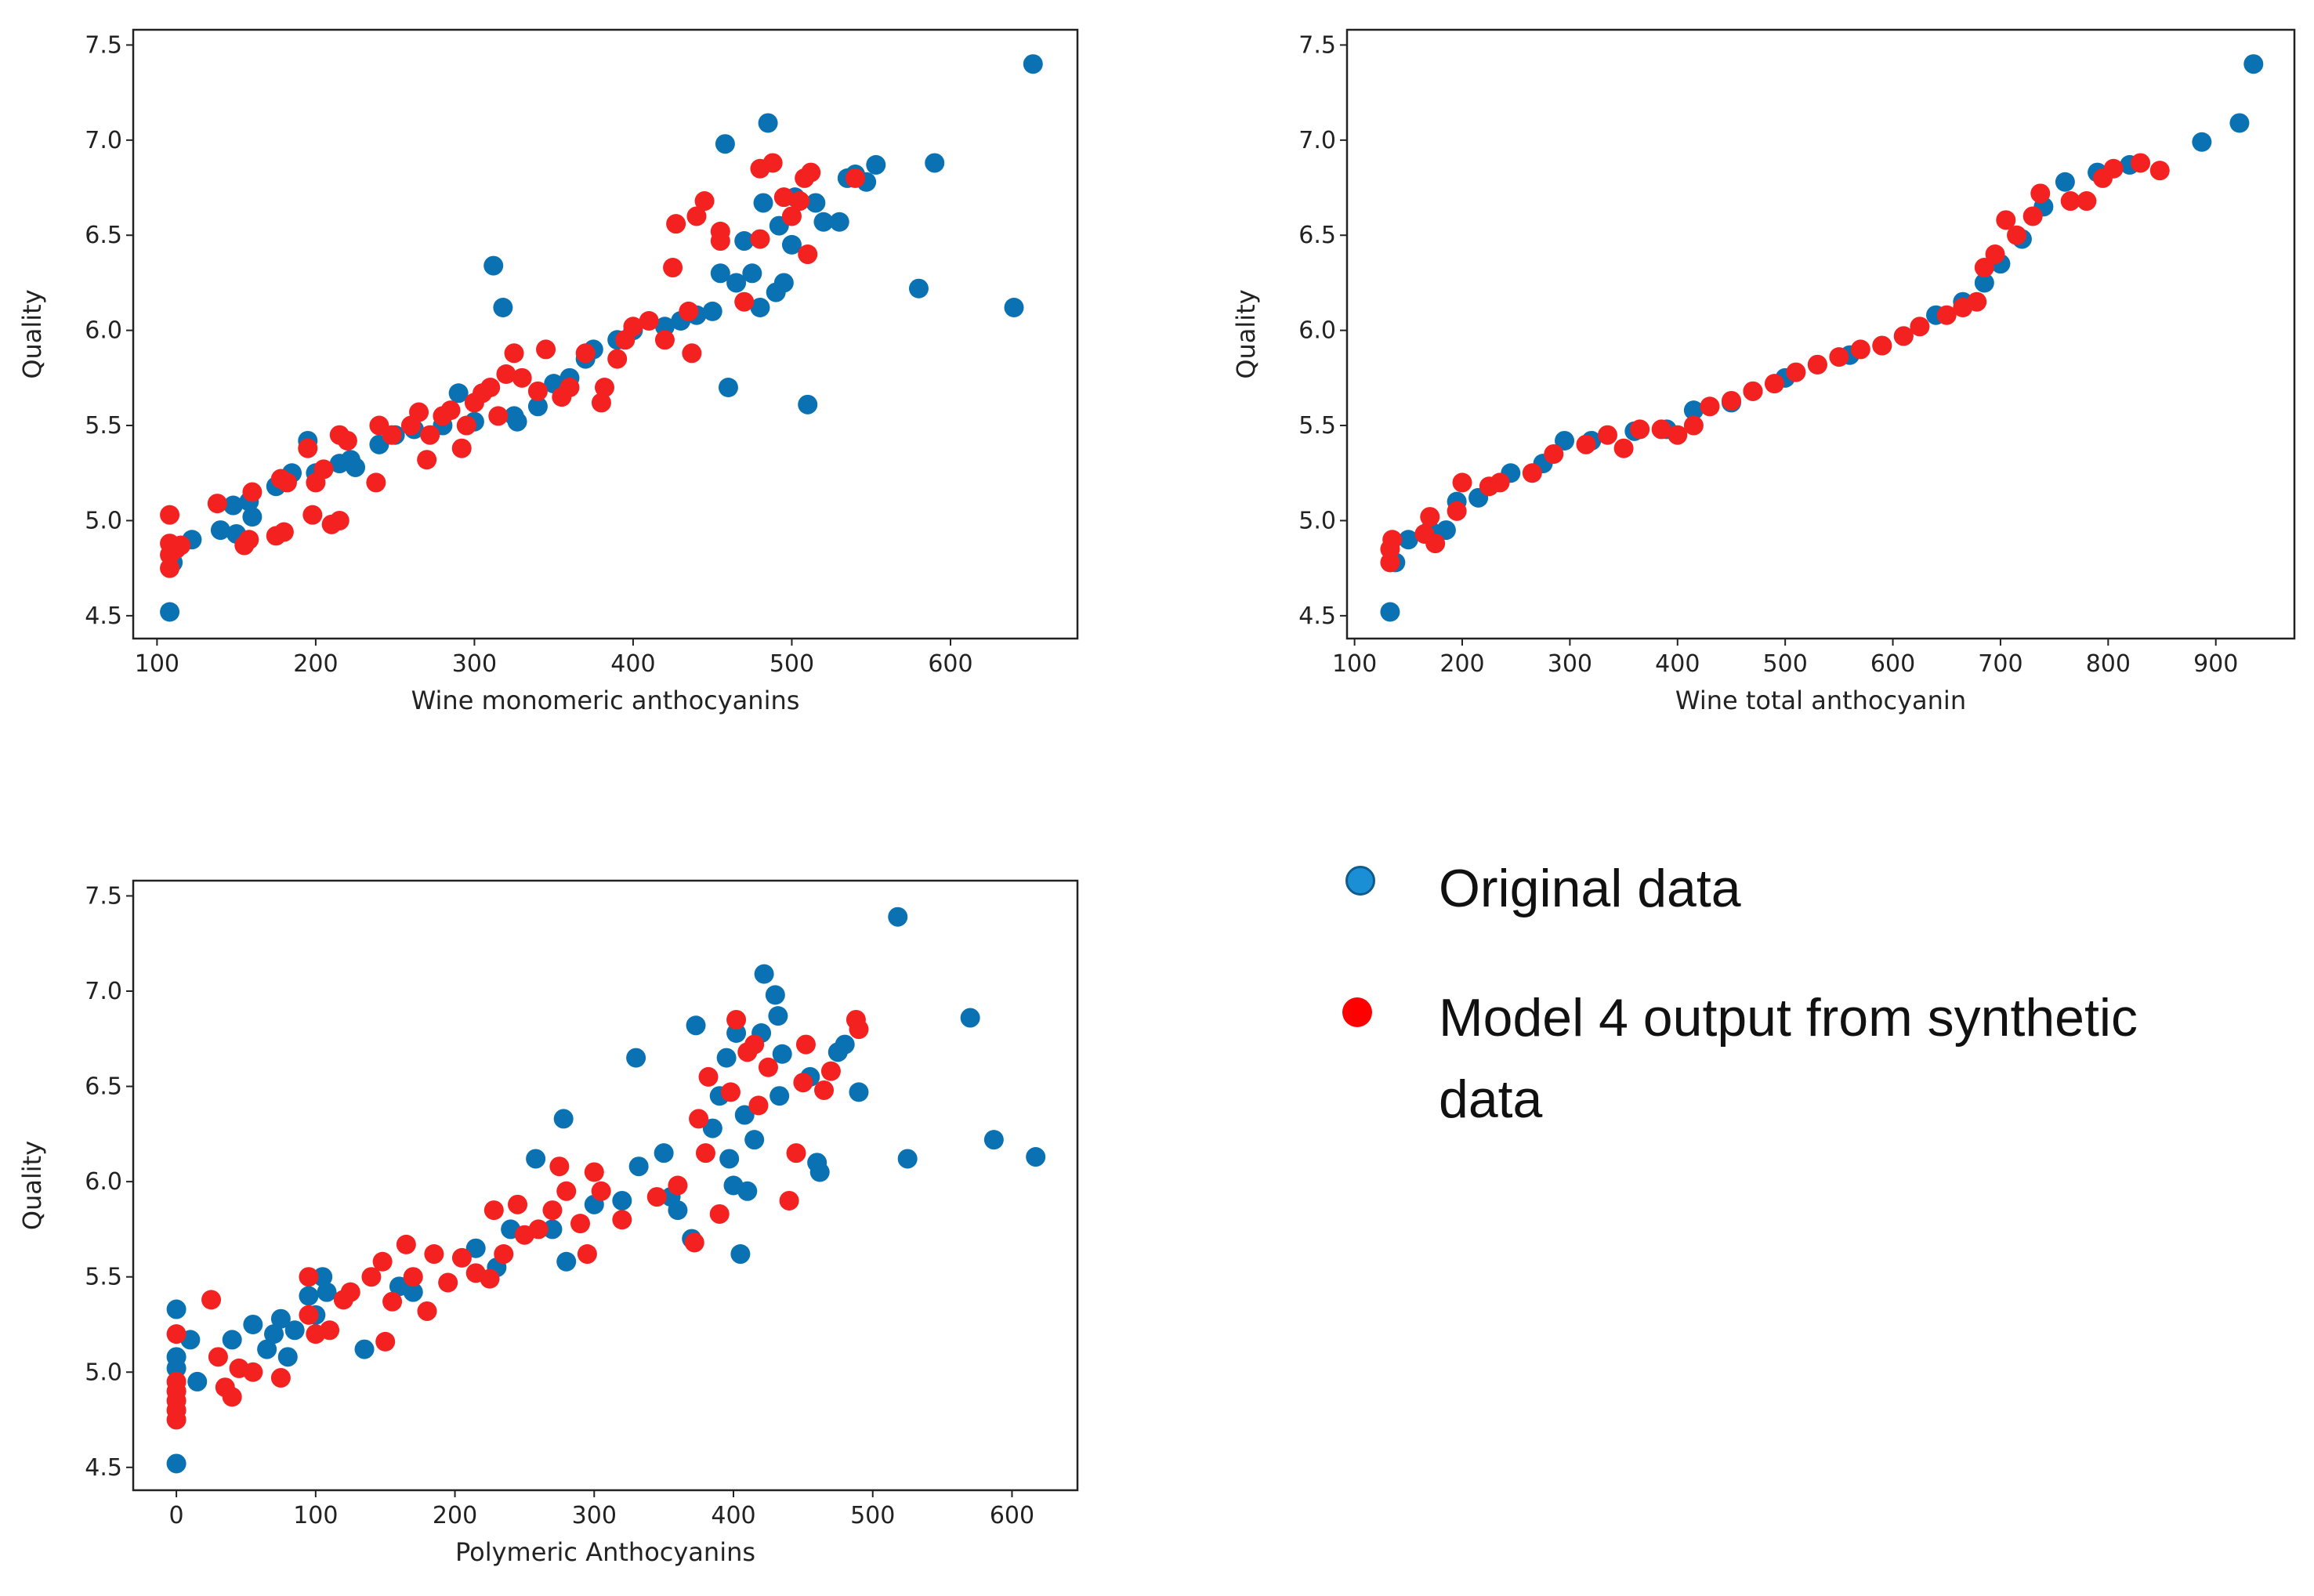  Describe the element at coordinates (792, 664) in the screenshot. I see `x-tick-label: 500` at that location.